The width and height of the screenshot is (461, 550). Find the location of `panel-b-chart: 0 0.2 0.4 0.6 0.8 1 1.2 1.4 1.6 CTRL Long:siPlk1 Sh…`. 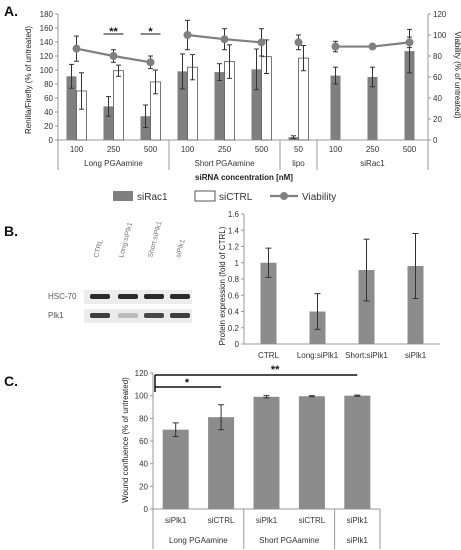

panel-b-chart: 0 0.2 0.4 0.6 0.8 1 1.2 1.4 1.6 CTRL Long:siPlk1 Sh… is located at coordinates (329, 285).